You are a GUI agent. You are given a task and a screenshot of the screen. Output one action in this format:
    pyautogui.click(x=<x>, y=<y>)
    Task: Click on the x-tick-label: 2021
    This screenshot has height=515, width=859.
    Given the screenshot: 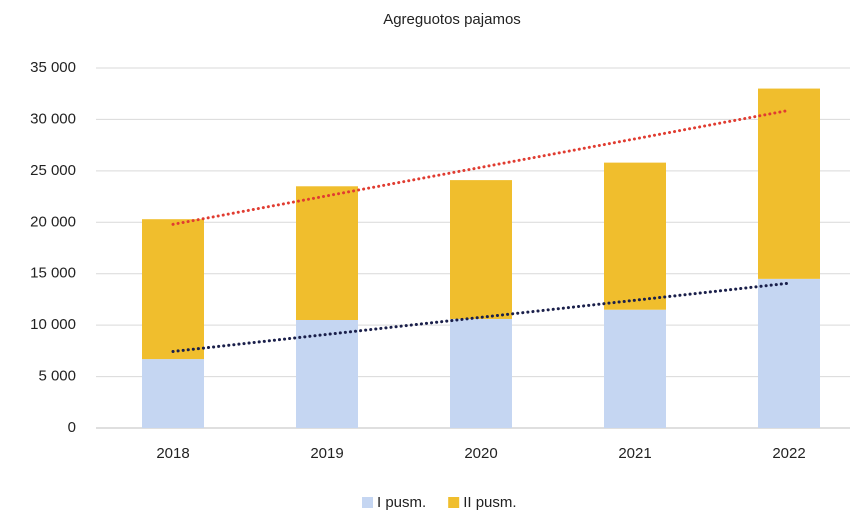 What is the action you would take?
    pyautogui.click(x=634, y=453)
    